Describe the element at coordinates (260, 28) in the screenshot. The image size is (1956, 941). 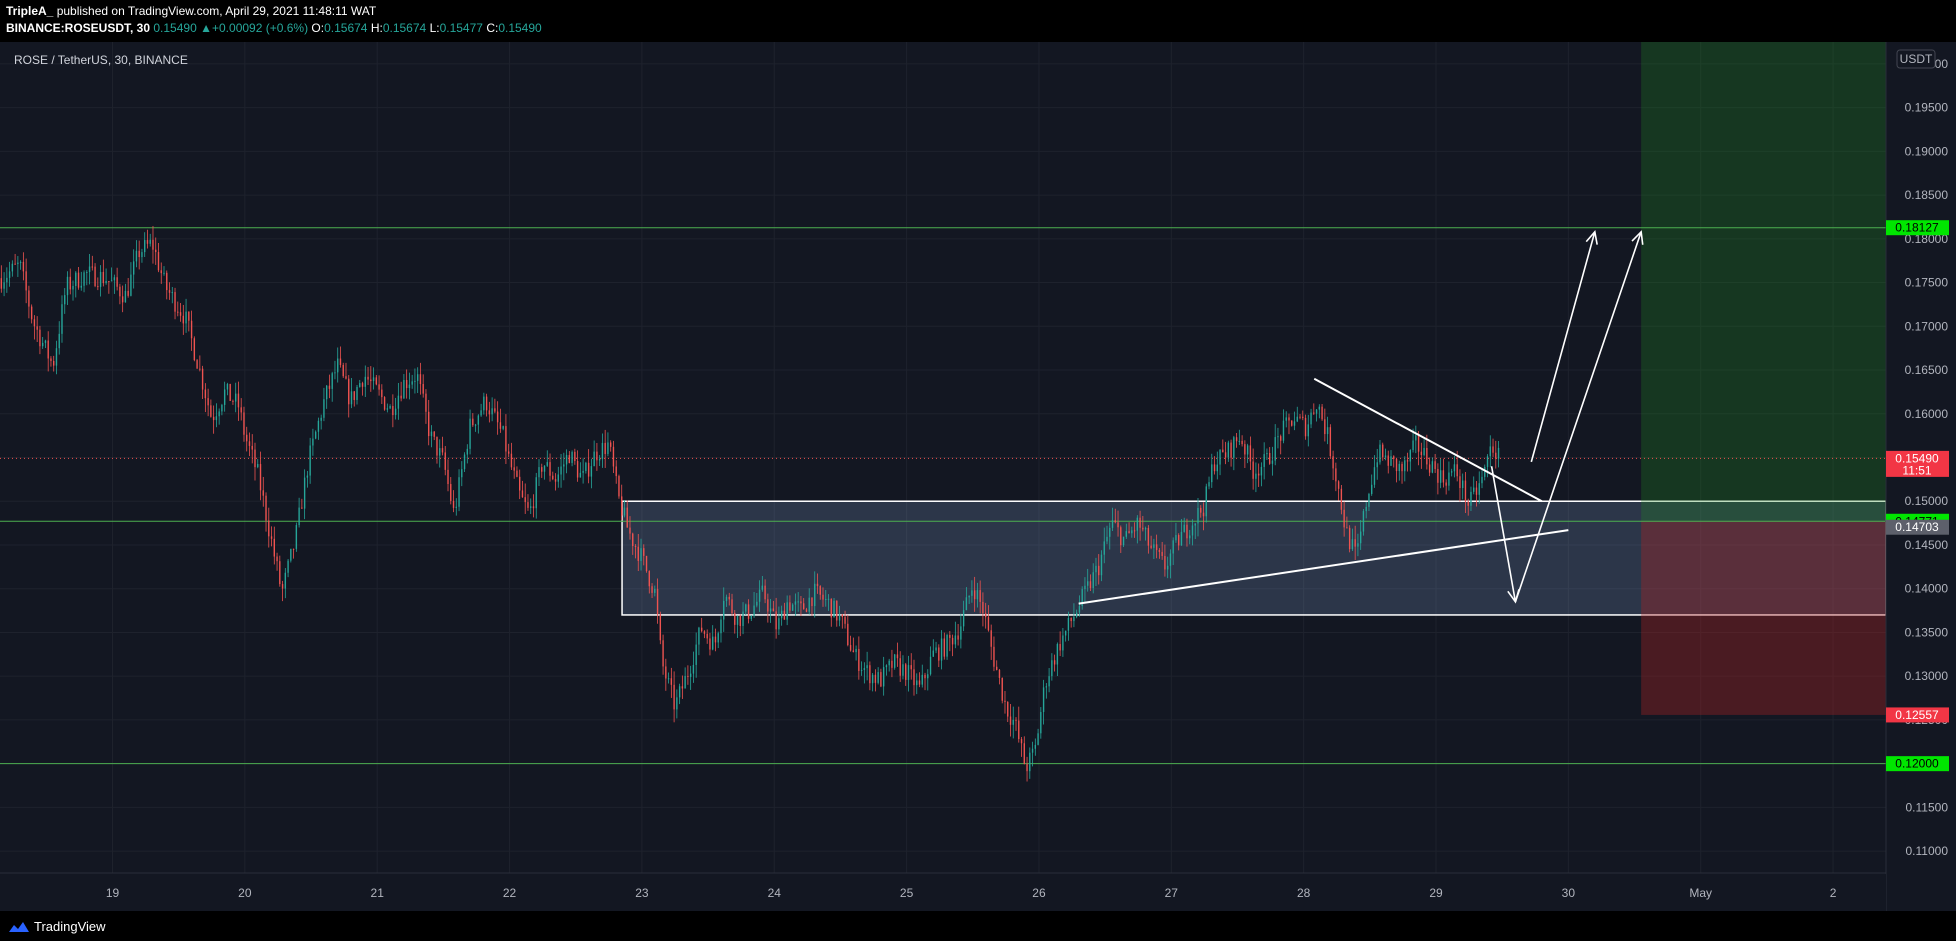
I see `price-change: +0.00092 (+0.6%)` at that location.